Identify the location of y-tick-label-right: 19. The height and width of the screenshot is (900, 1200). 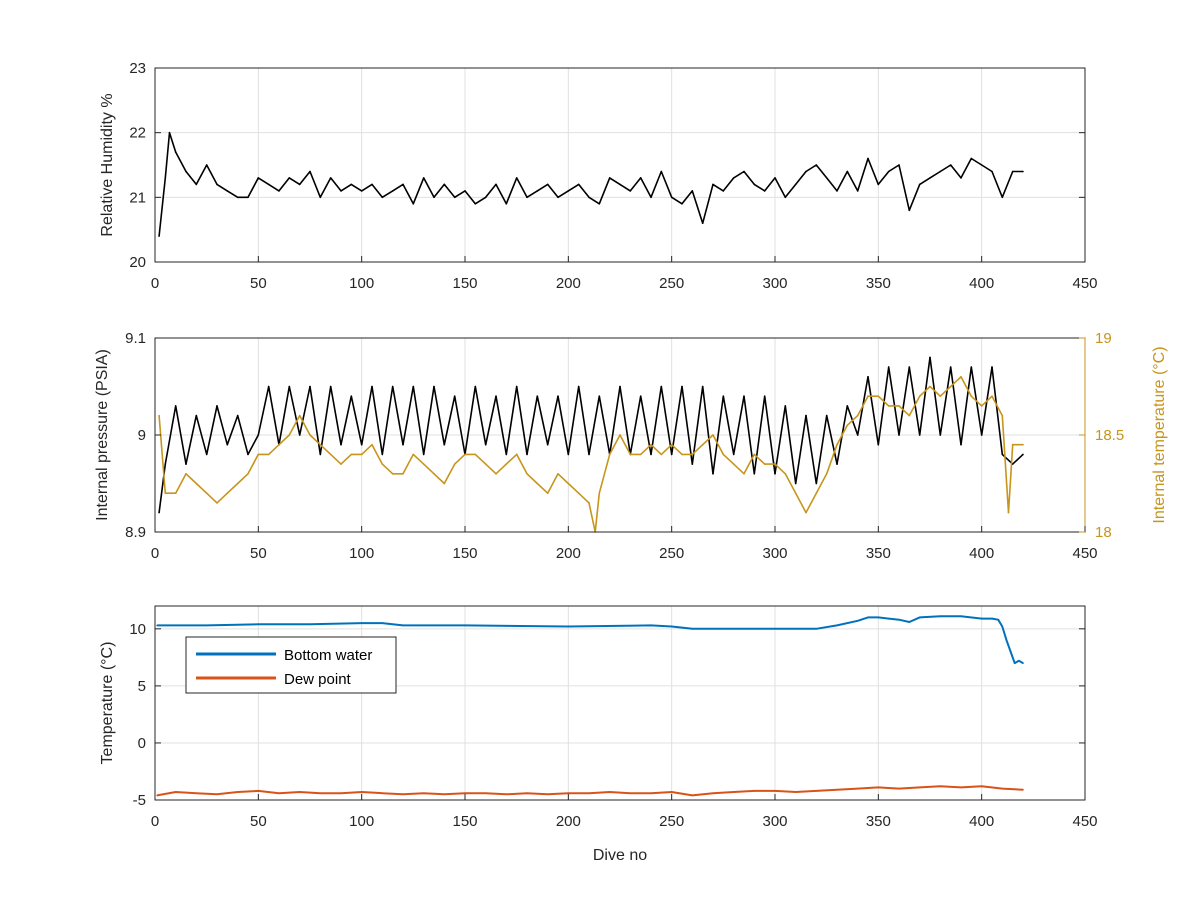
(1103, 338).